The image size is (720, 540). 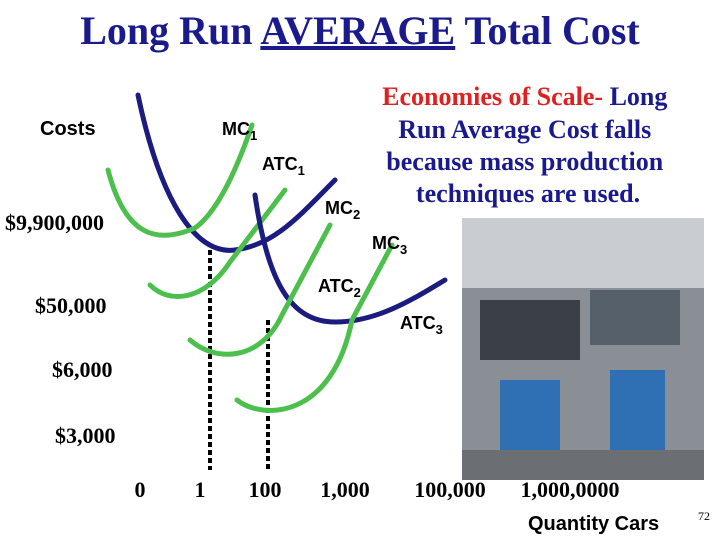 I want to click on curve-label: ATC3, so click(x=421, y=325).